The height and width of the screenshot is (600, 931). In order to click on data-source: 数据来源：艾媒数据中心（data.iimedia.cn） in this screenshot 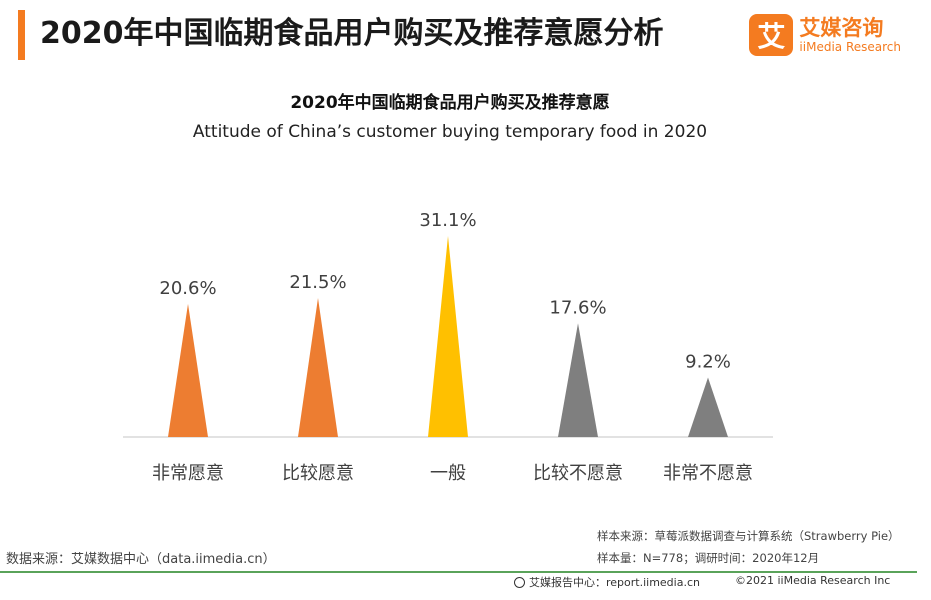, I will do `click(141, 559)`.